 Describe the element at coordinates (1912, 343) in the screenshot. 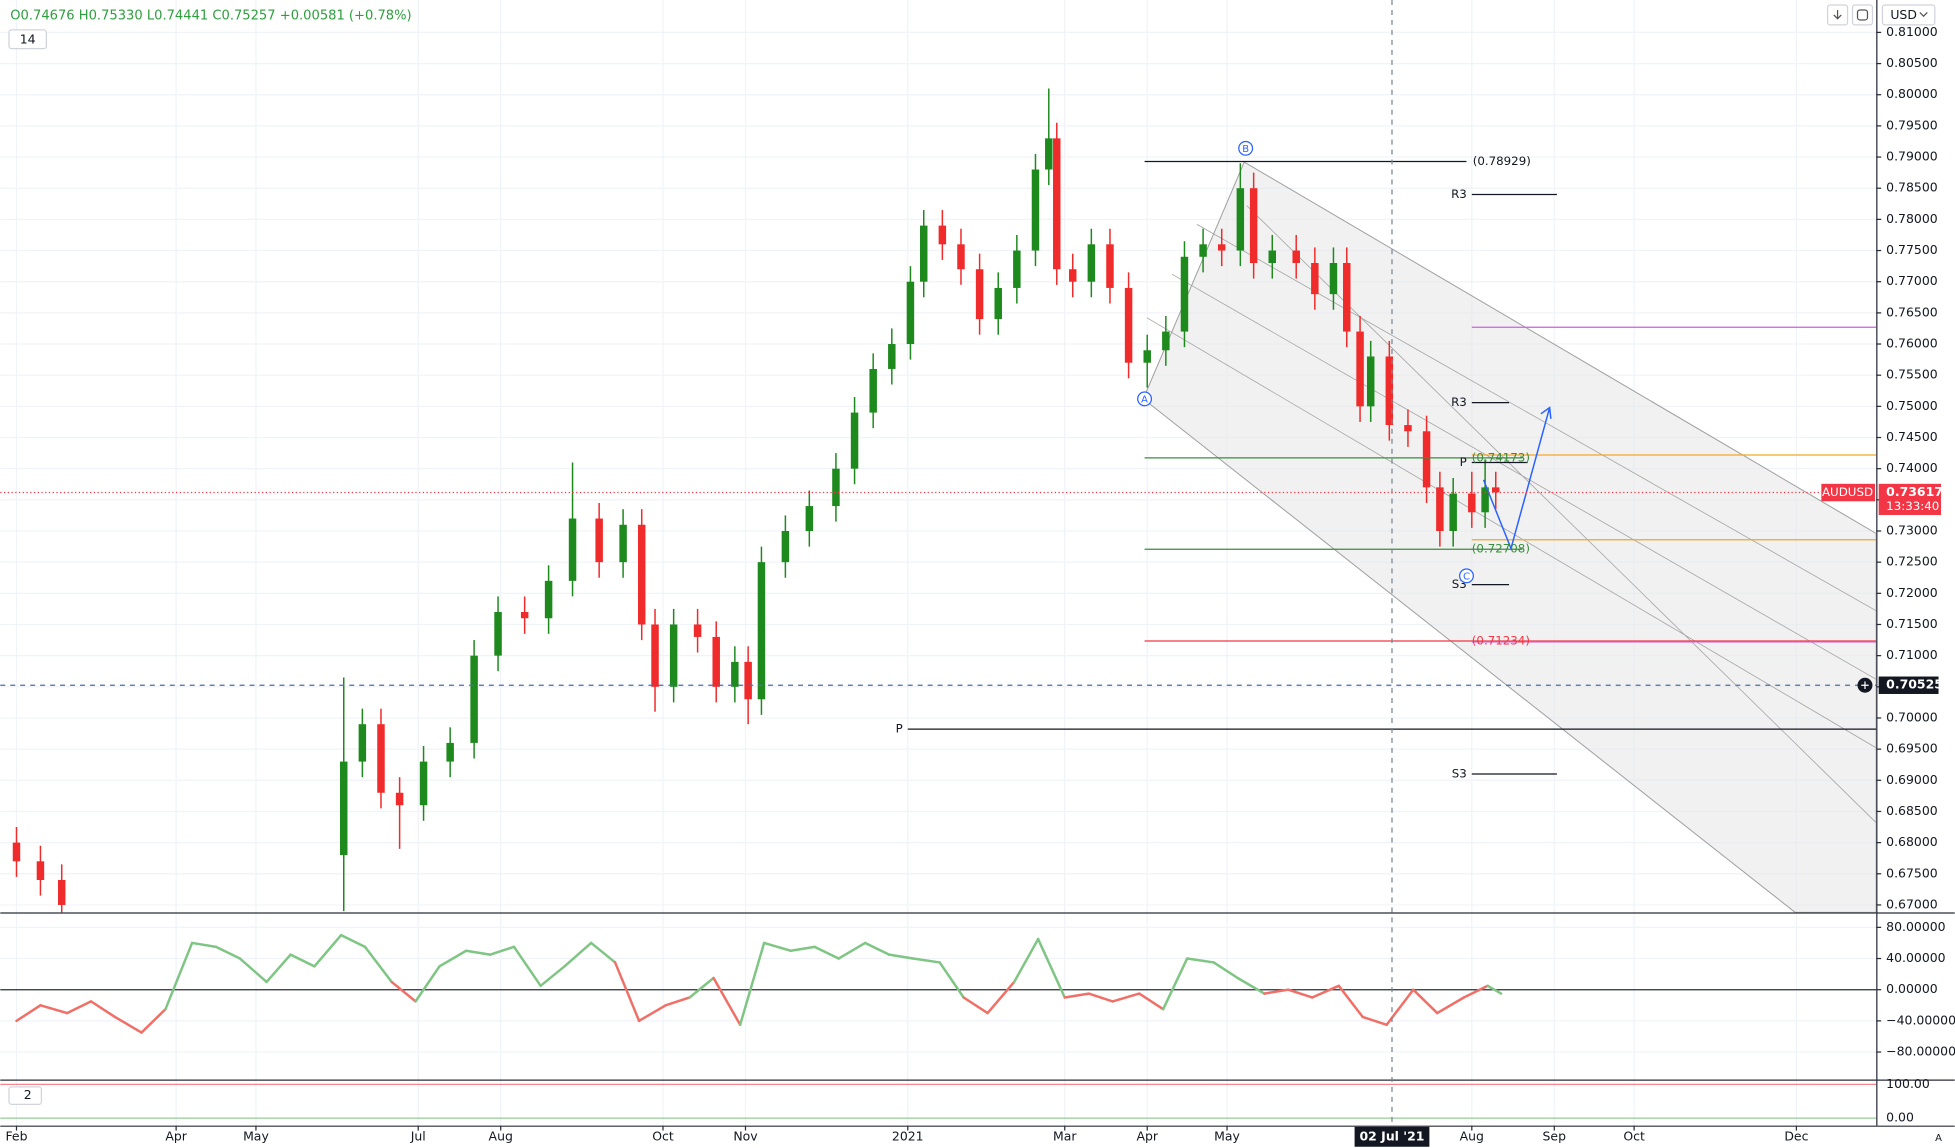

I see `y-tick-label: 0.76000` at that location.